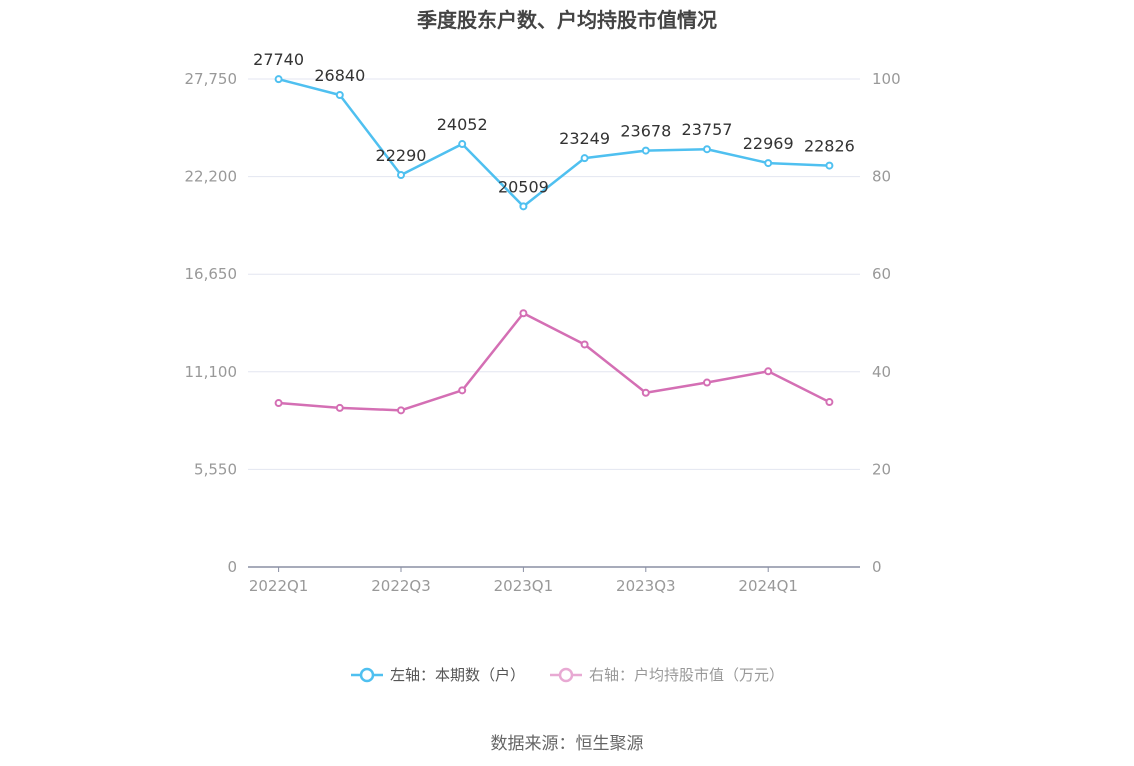 This screenshot has width=1134, height=766. I want to click on data-label: 22290, so click(401, 155).